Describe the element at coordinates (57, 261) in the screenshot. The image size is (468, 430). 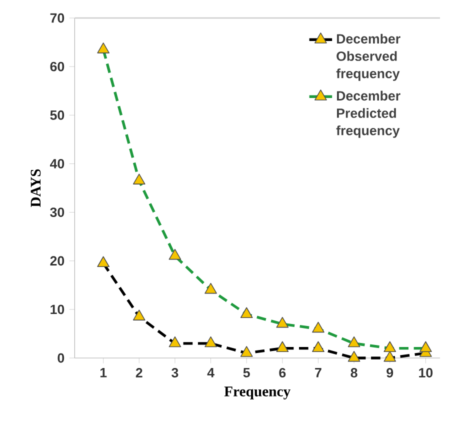
I see `y-tick-label: 20` at that location.